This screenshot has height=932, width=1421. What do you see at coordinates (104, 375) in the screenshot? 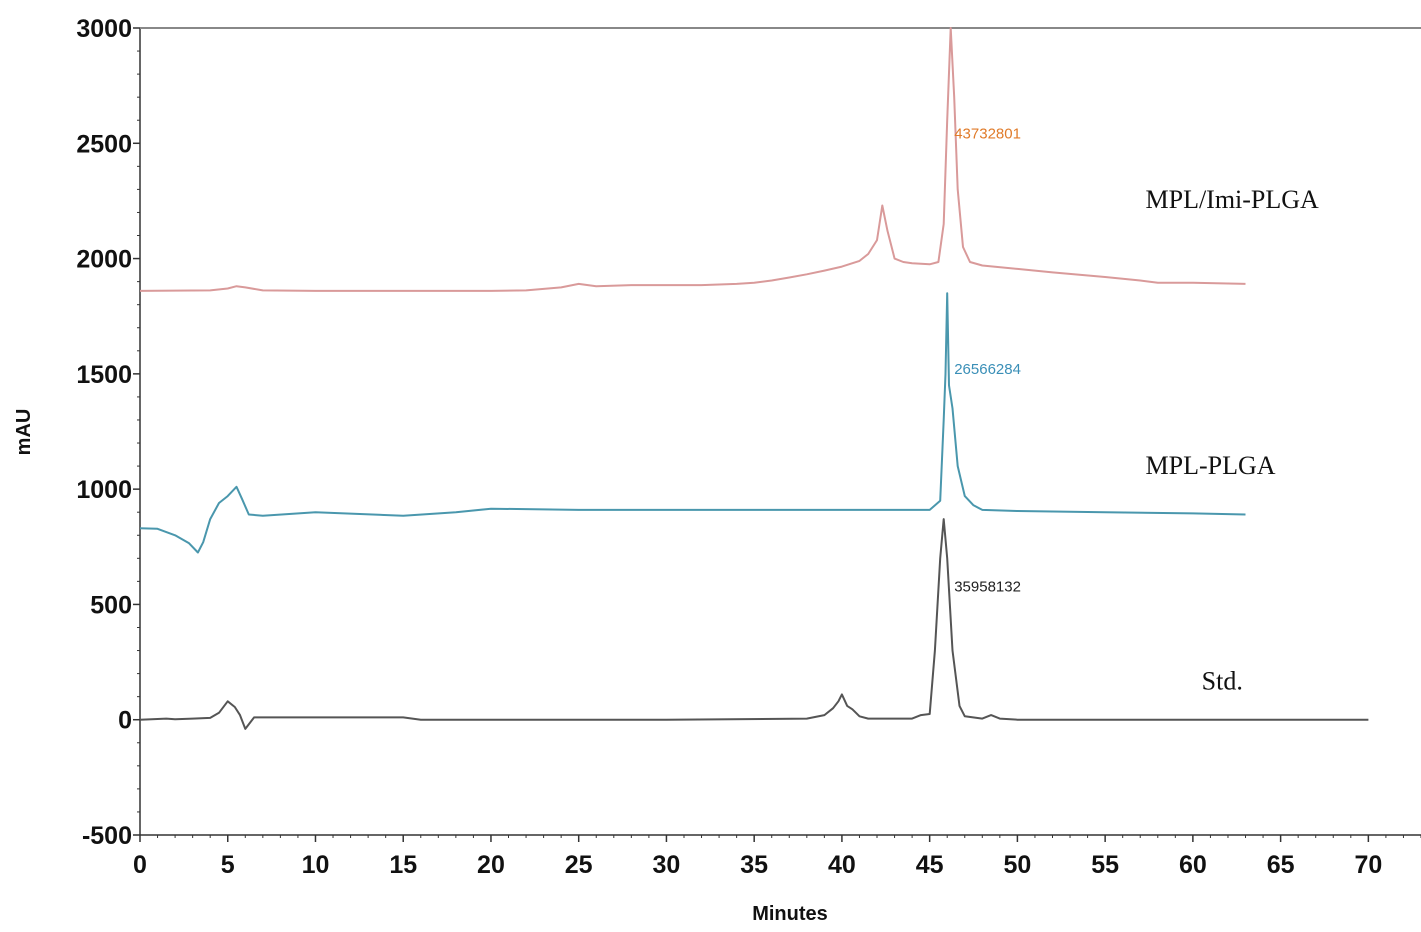
I see `y-tick-label: 1500` at bounding box center [104, 375].